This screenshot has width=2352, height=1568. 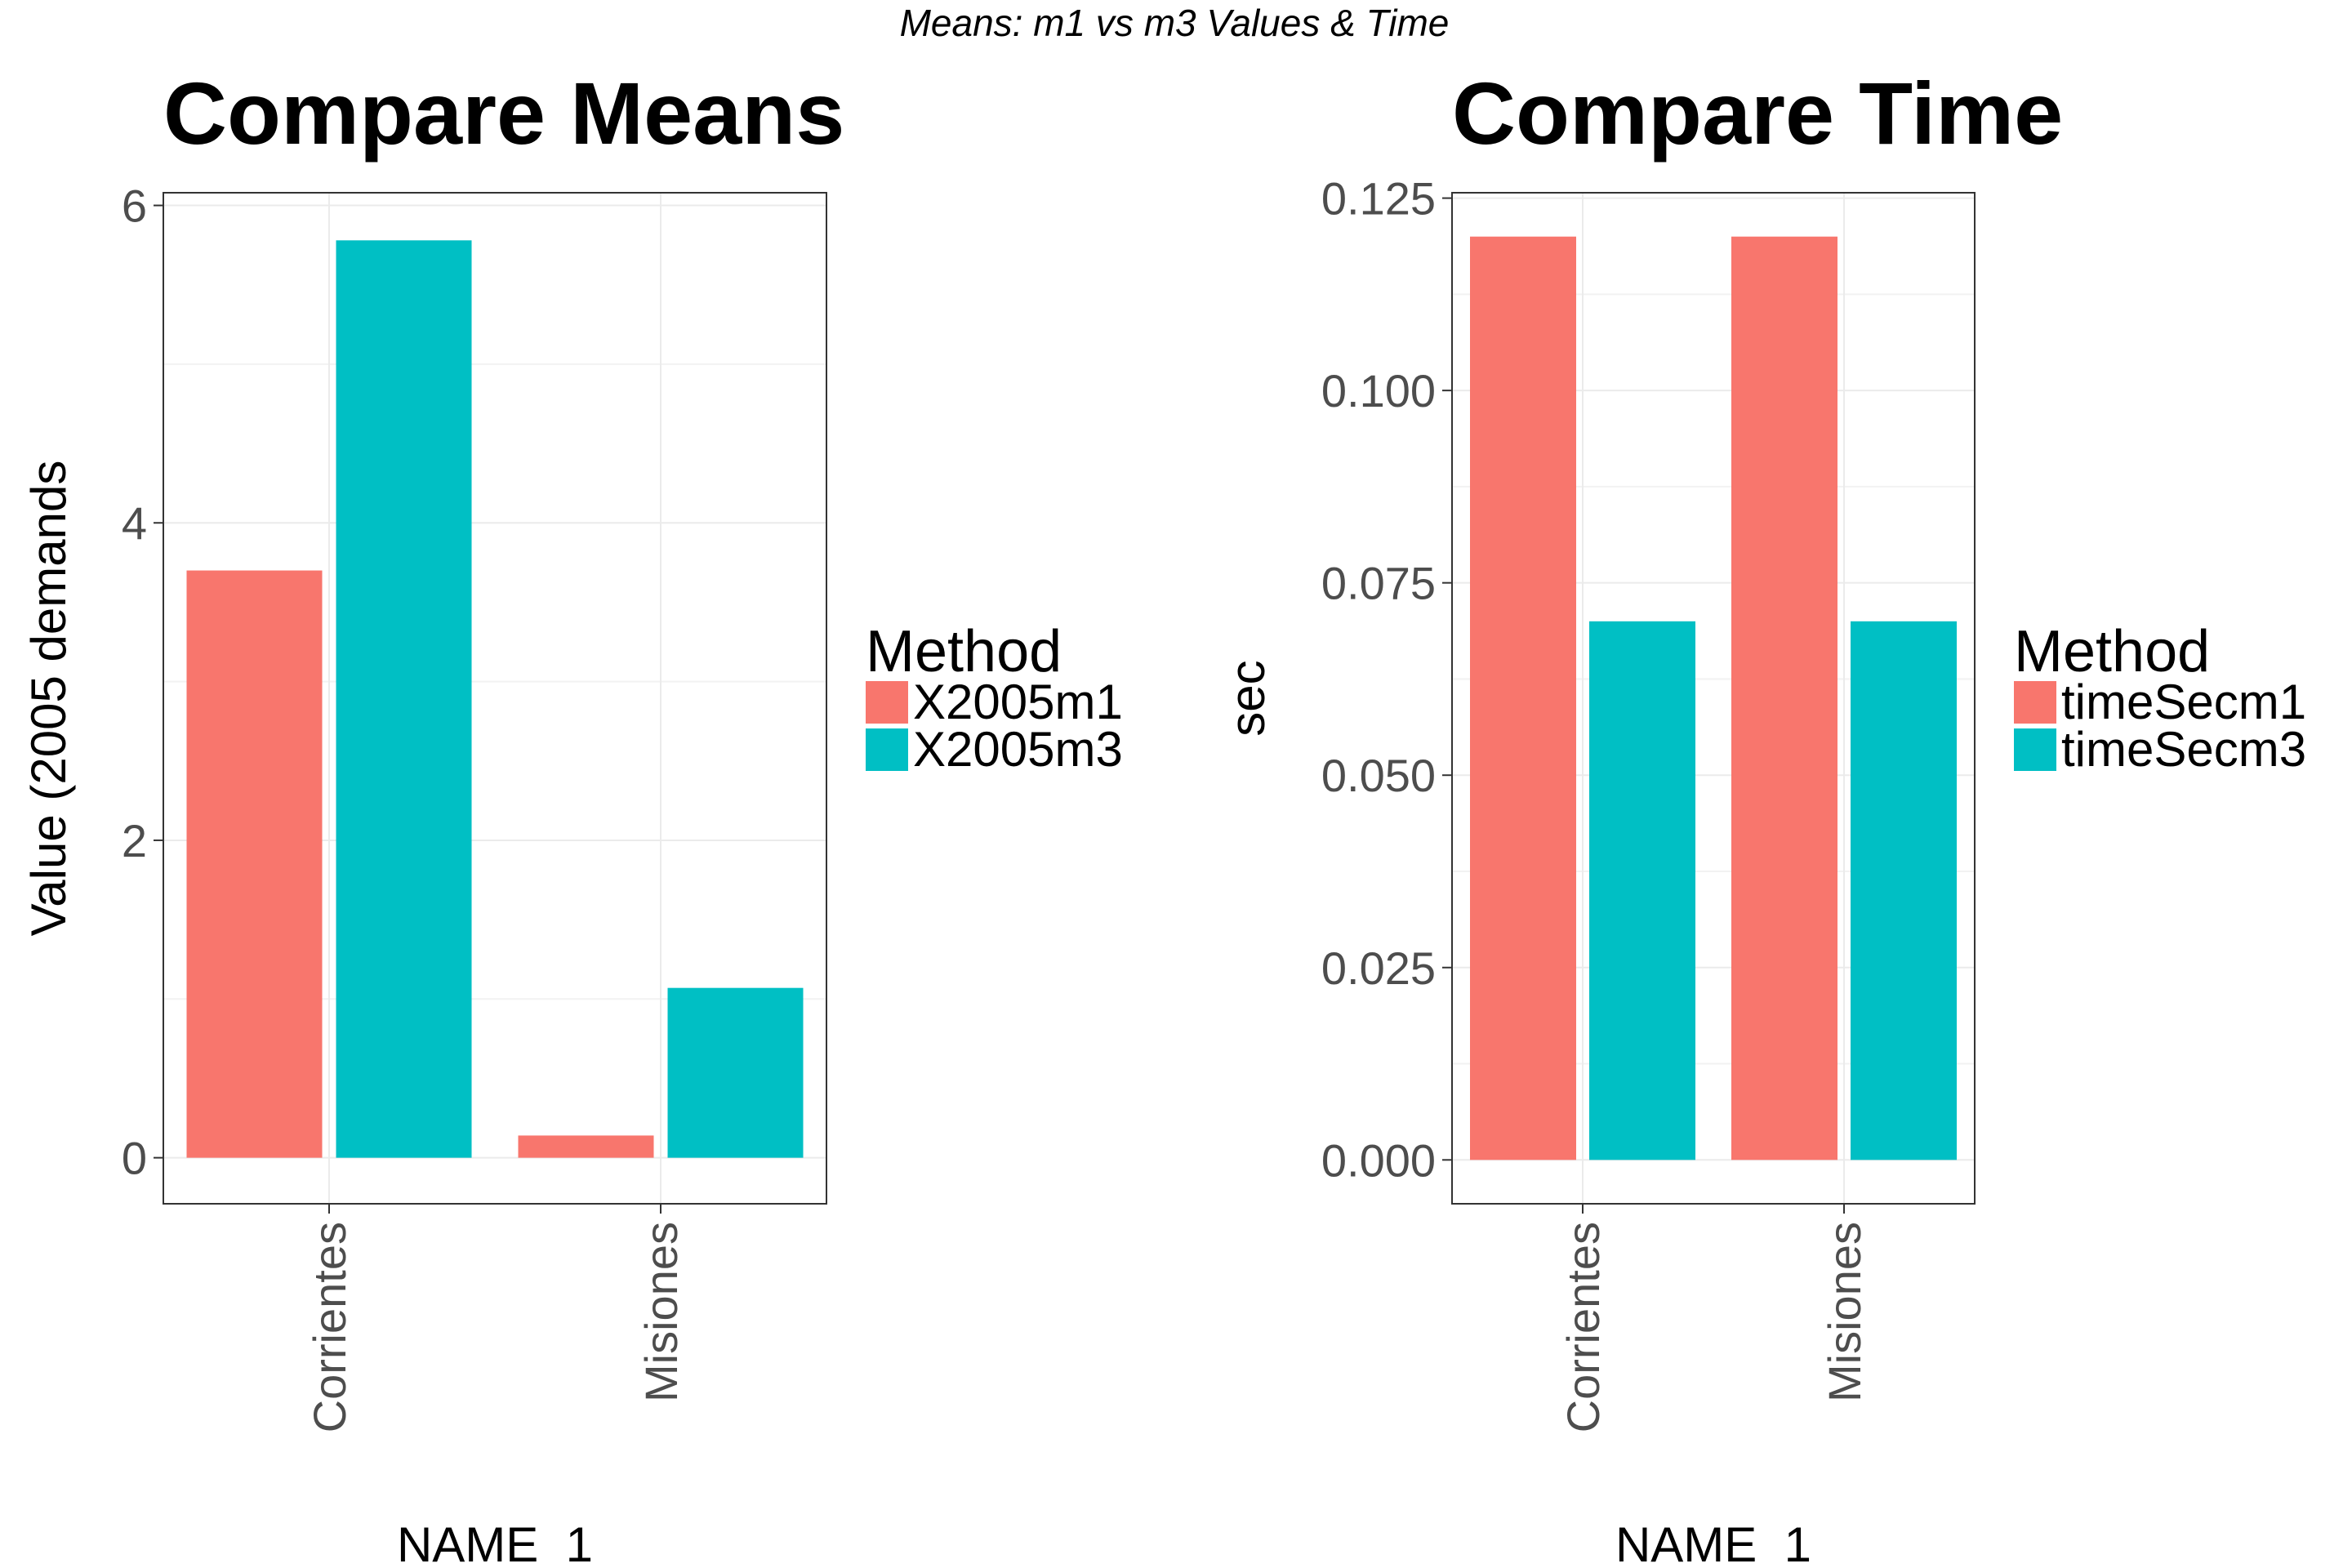 I want to click on bar-timeSecm1-Misiones, so click(x=1785, y=698).